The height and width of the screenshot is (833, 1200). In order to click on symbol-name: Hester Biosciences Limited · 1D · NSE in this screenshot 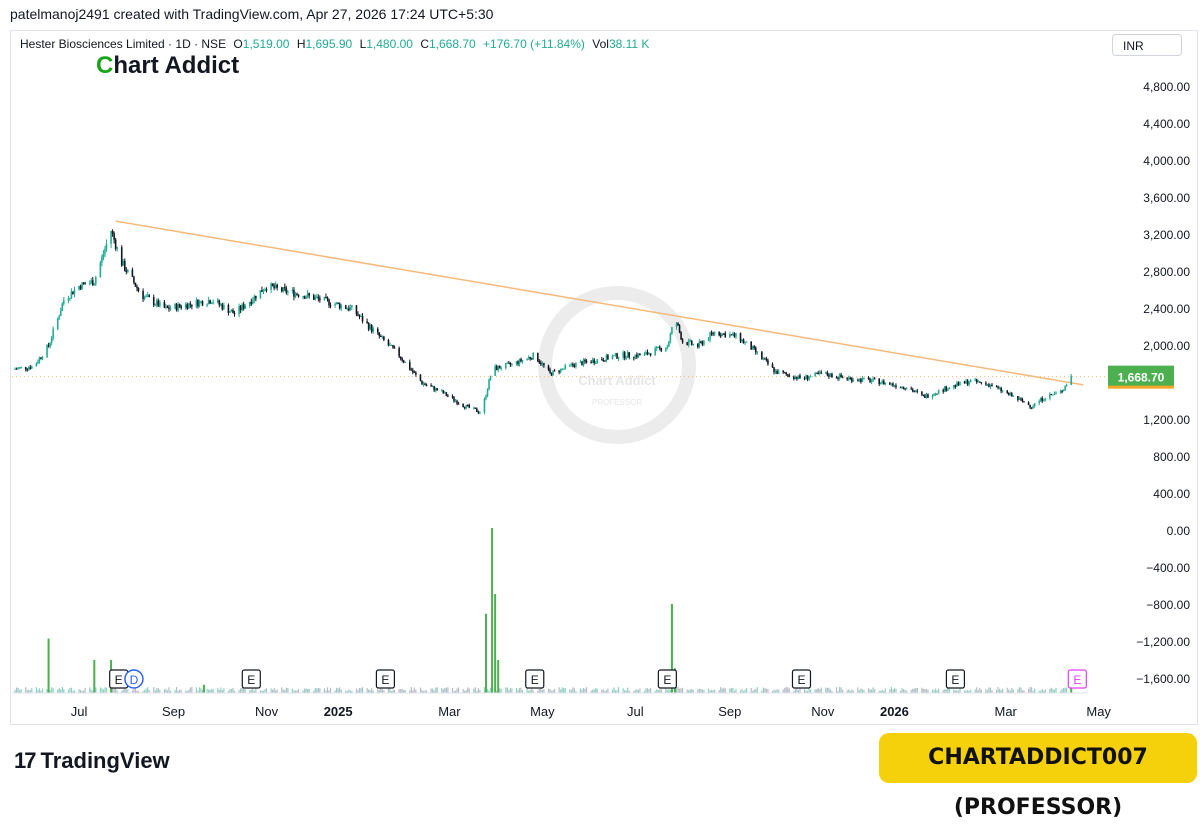, I will do `click(123, 44)`.